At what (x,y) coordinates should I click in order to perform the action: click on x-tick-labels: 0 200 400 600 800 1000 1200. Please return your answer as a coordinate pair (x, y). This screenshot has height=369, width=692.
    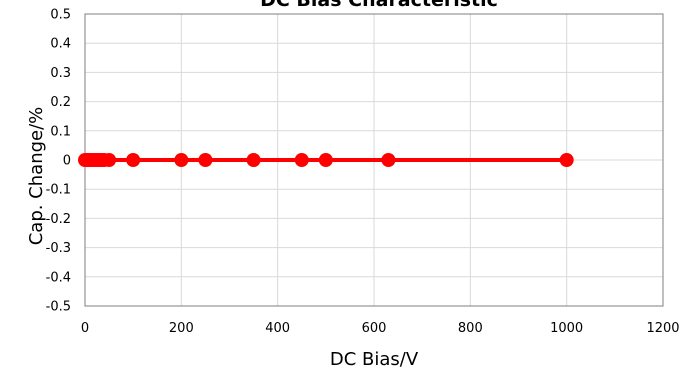
    Looking at the image, I should click on (380, 328).